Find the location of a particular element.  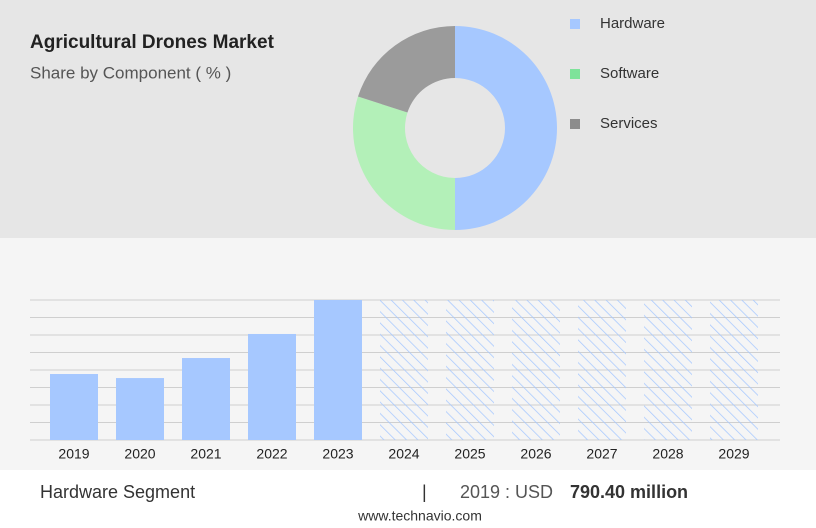

x-tick-label: 2025 is located at coordinates (469, 454).